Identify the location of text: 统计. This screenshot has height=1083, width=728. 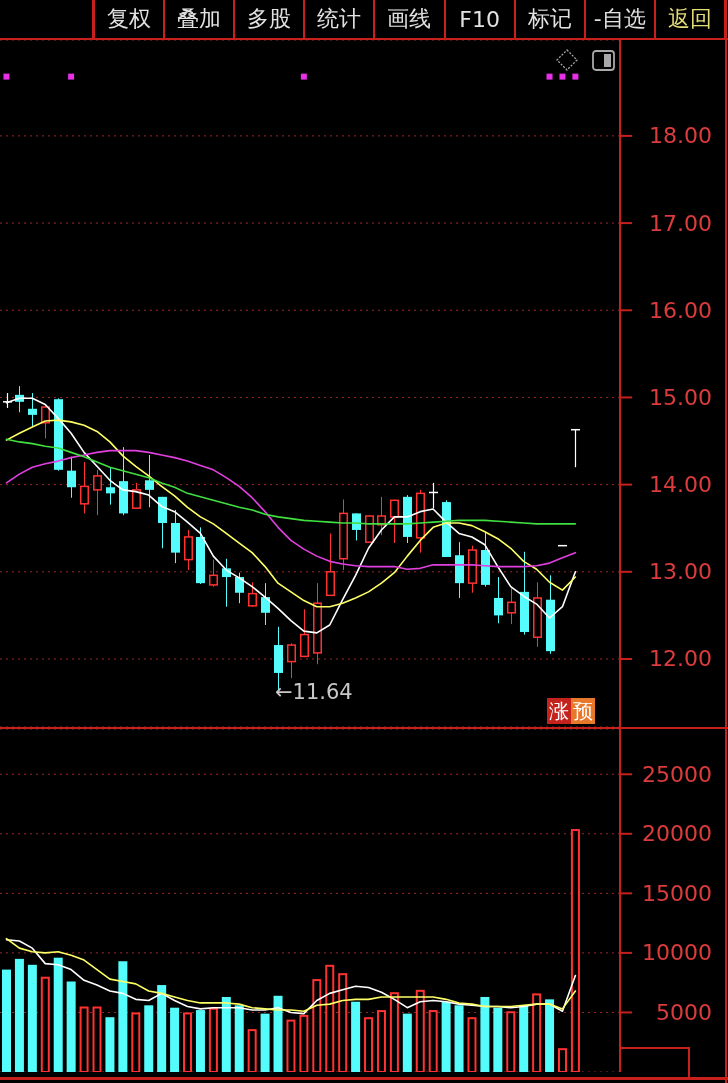
(339, 19).